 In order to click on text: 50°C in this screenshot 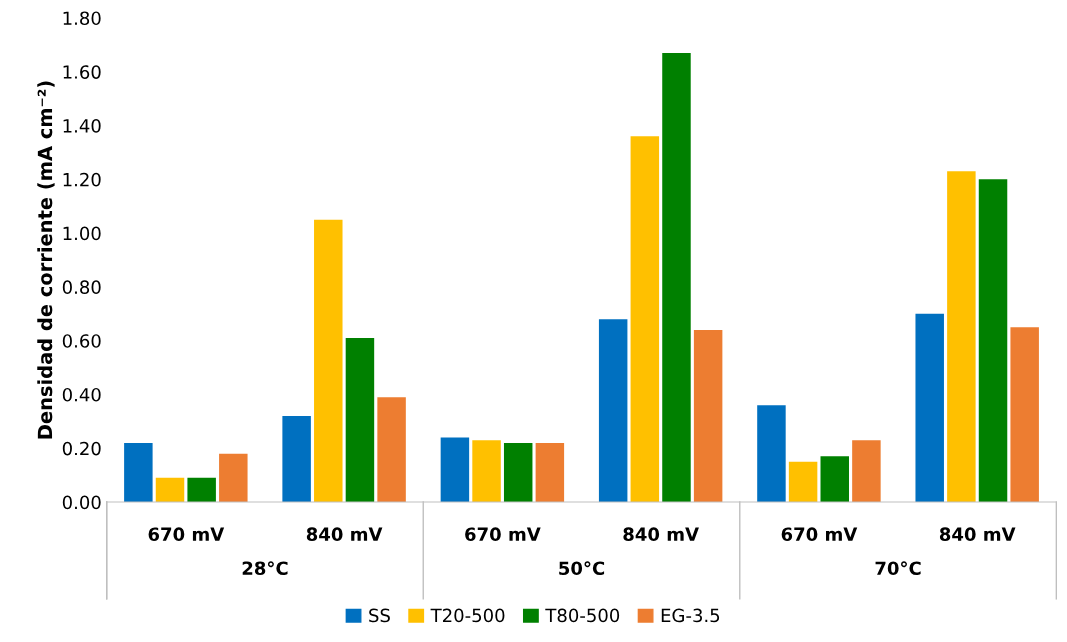, I will do `click(582, 568)`.